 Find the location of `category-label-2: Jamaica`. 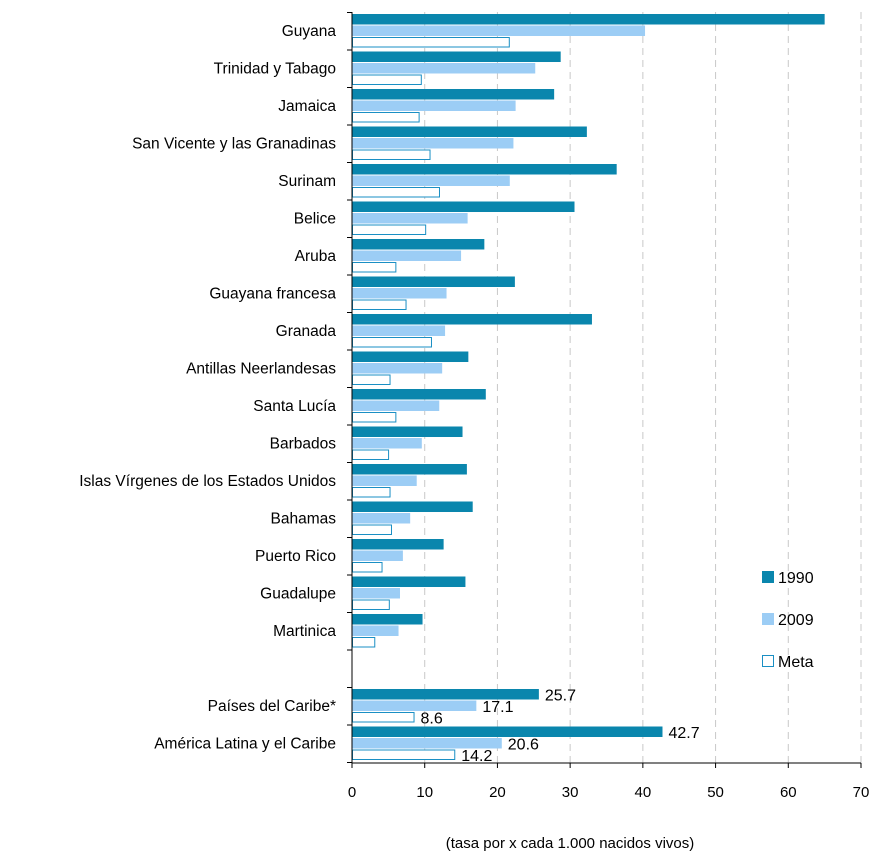

category-label-2: Jamaica is located at coordinates (307, 106).